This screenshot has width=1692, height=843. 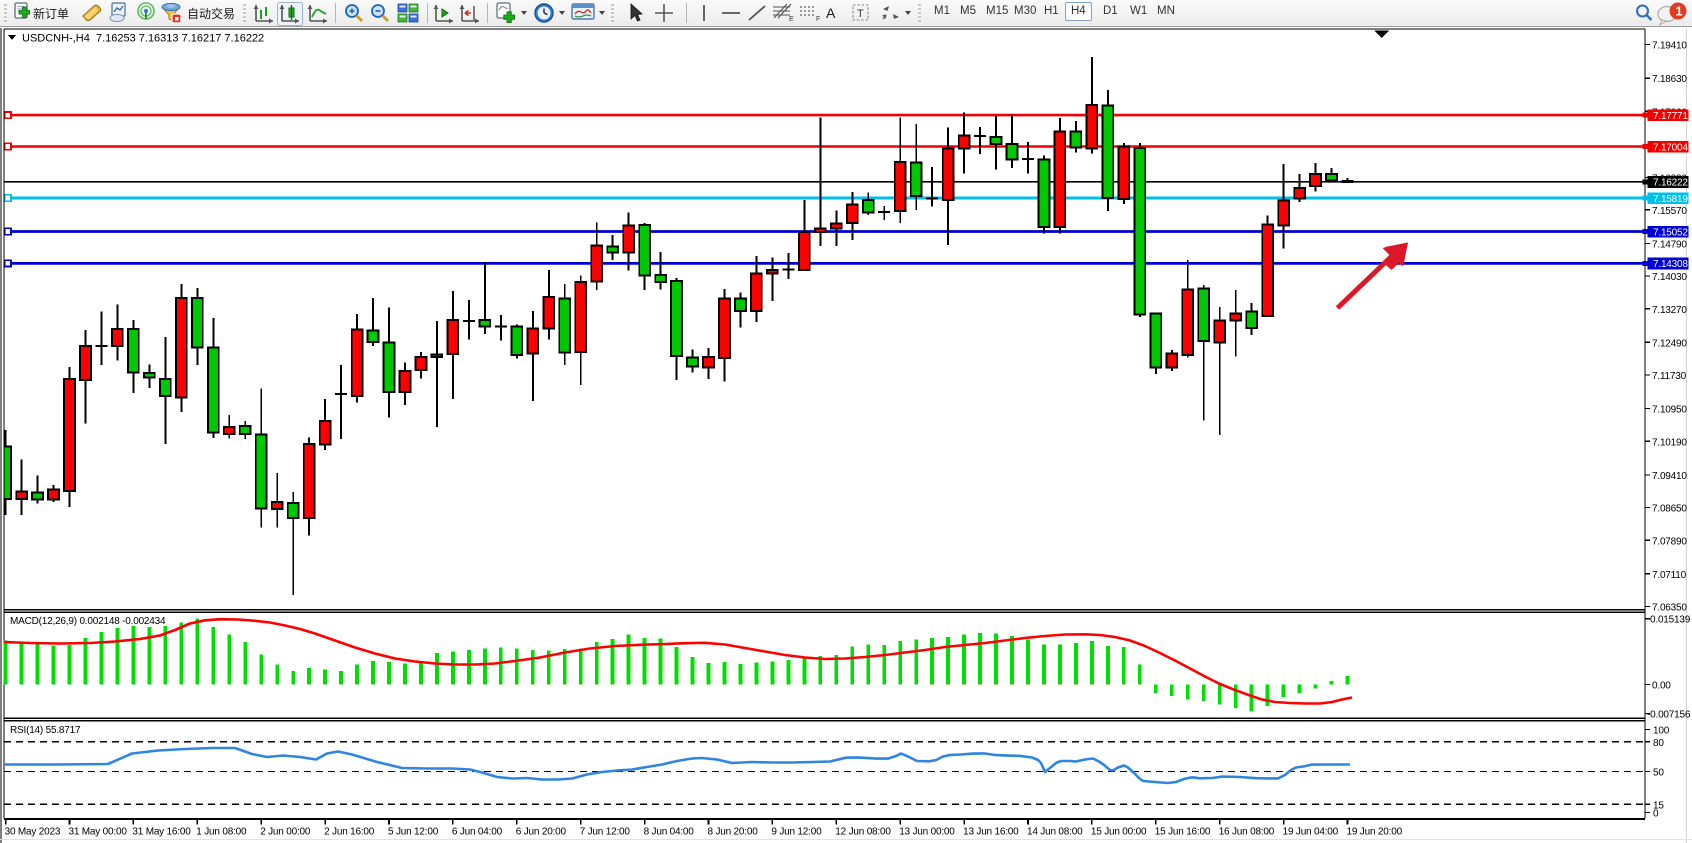 I want to click on svg-text: 7.06350, so click(x=1669, y=608).